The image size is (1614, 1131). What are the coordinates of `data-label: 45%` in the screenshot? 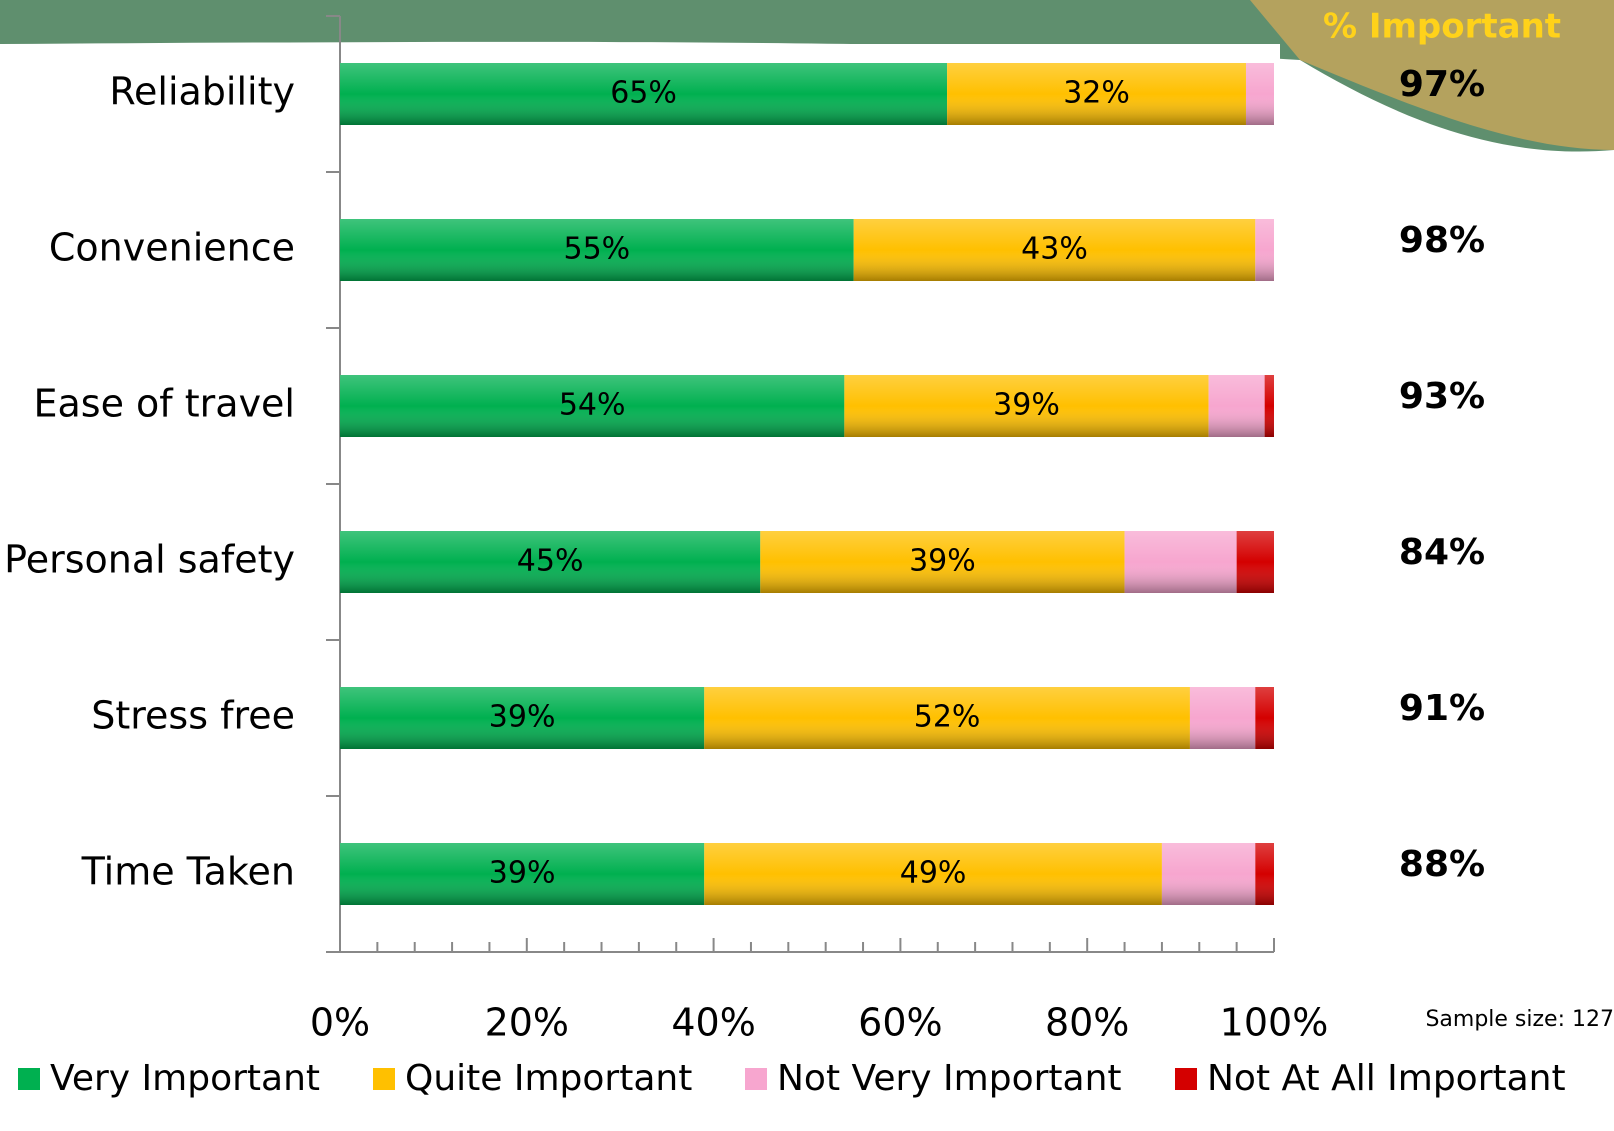 It's located at (550, 561).